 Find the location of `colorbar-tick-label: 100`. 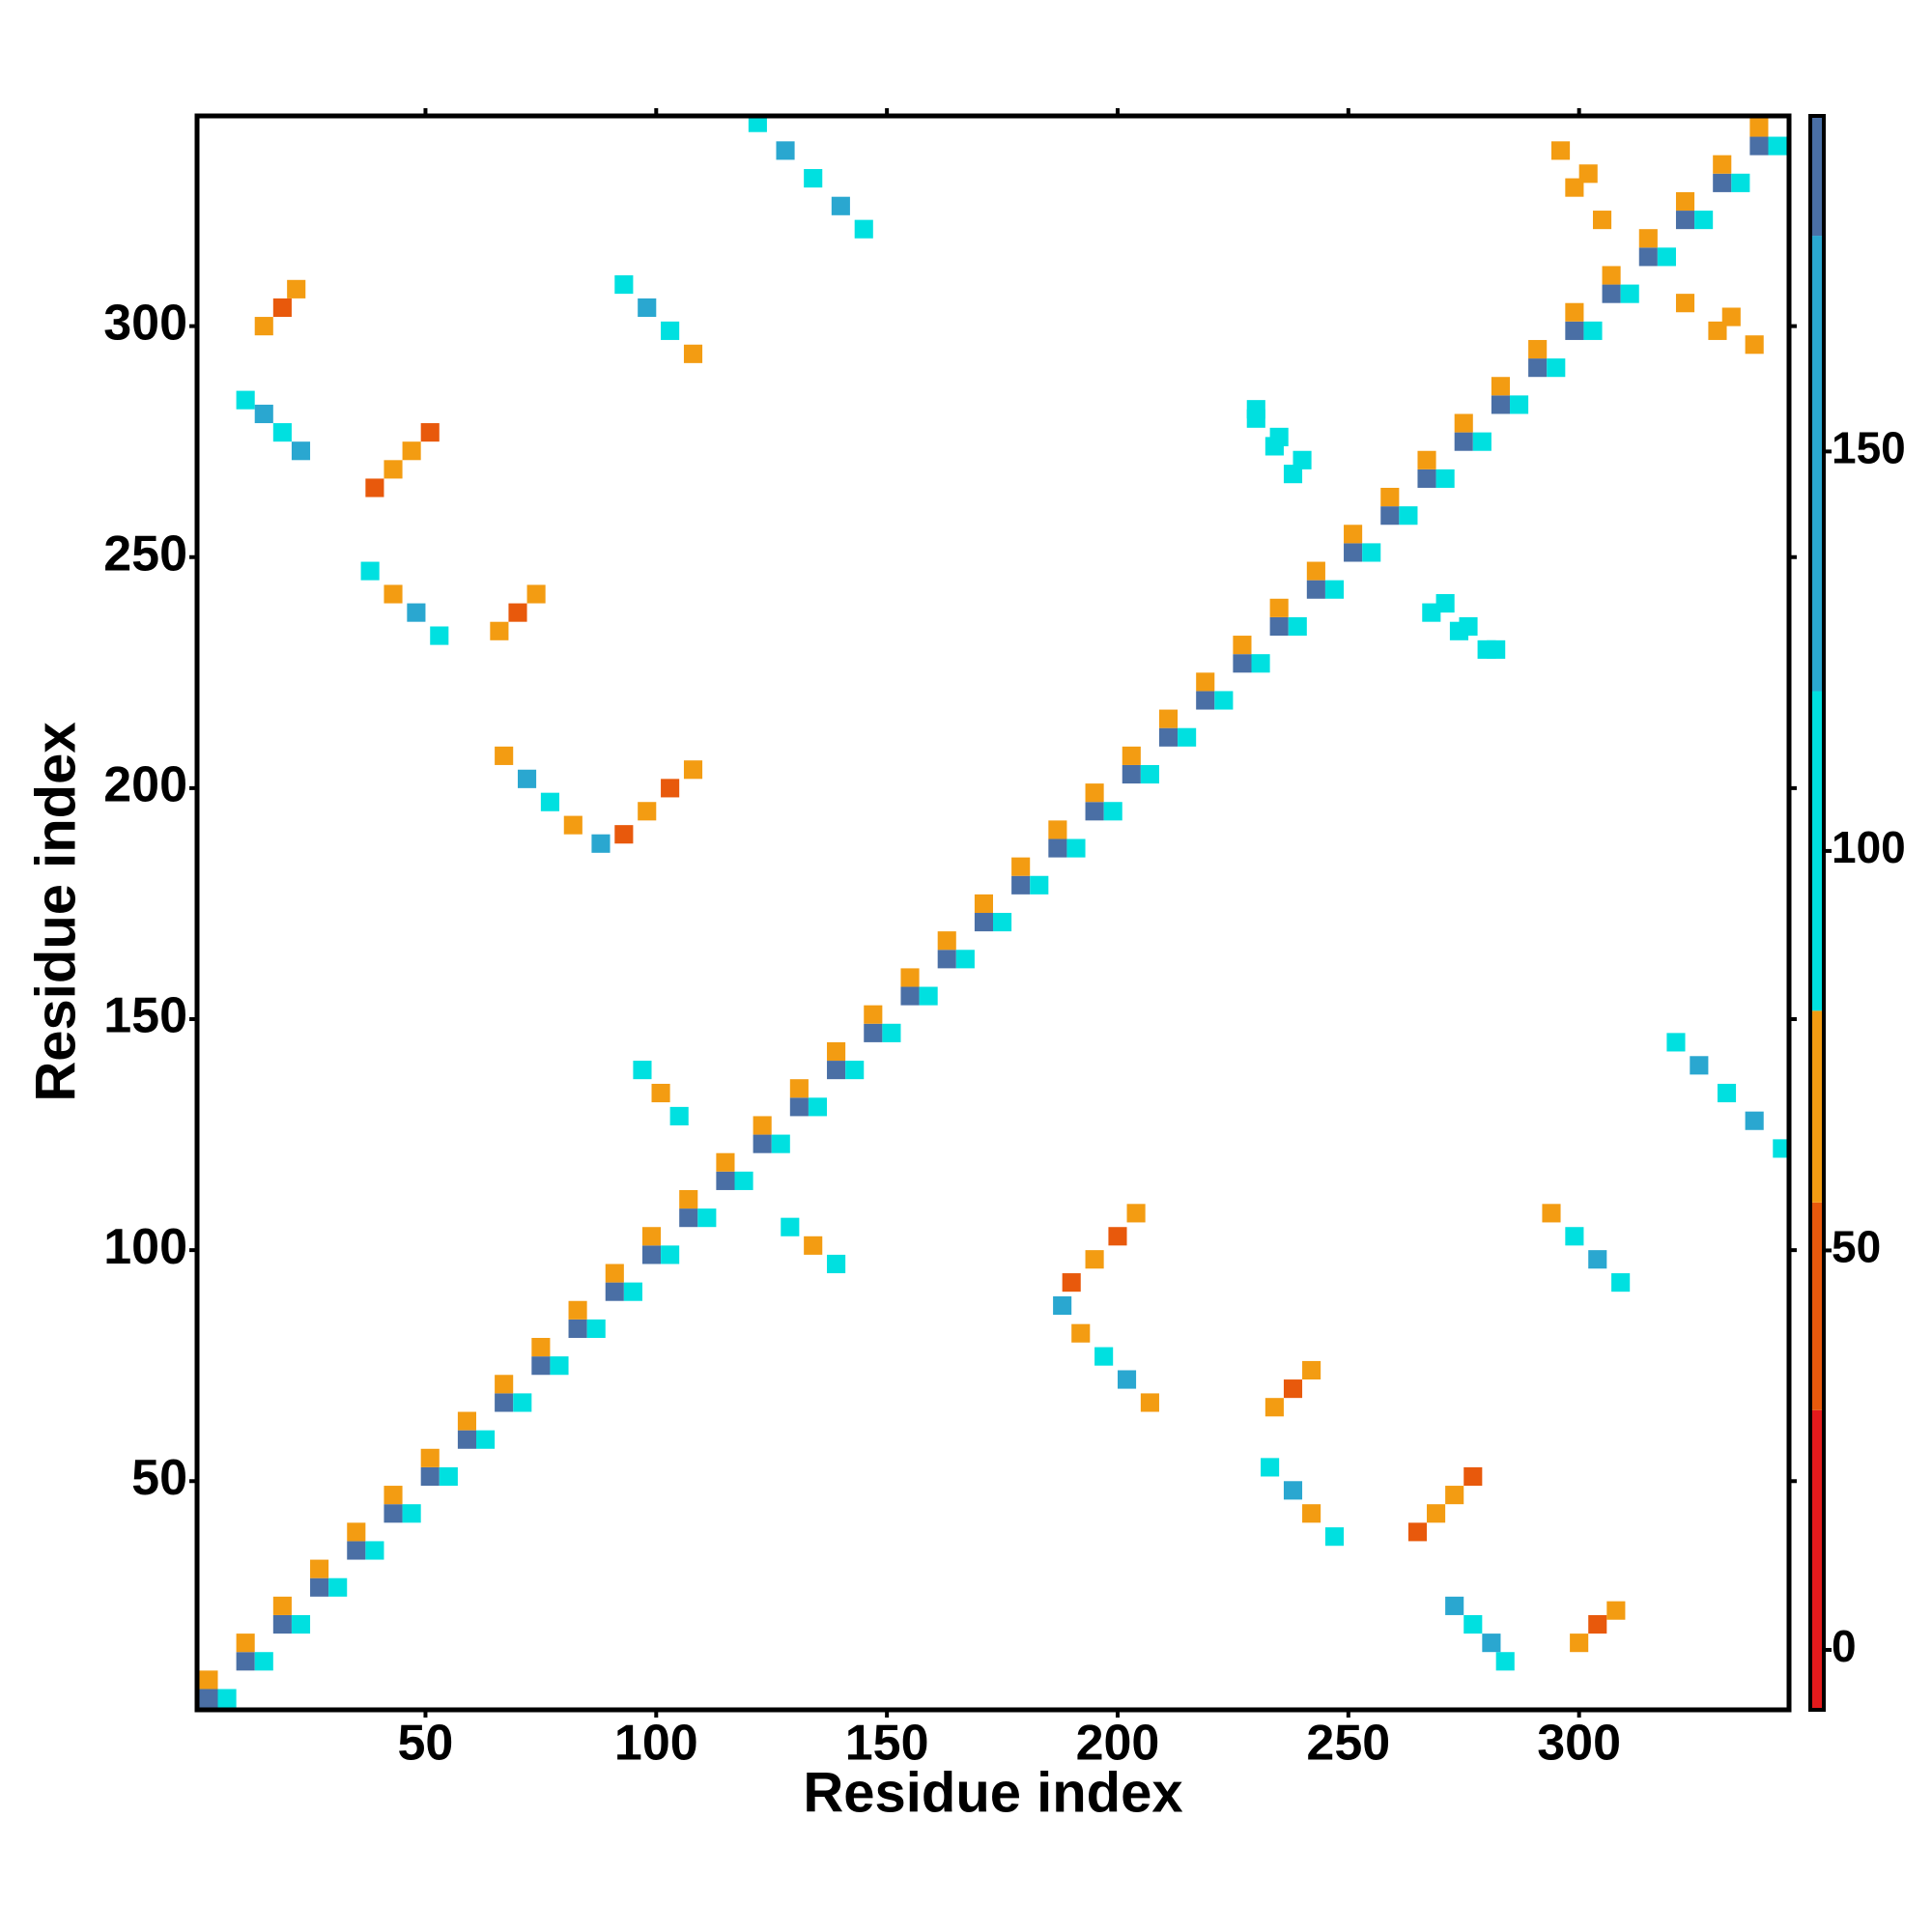

colorbar-tick-label: 100 is located at coordinates (1869, 847).